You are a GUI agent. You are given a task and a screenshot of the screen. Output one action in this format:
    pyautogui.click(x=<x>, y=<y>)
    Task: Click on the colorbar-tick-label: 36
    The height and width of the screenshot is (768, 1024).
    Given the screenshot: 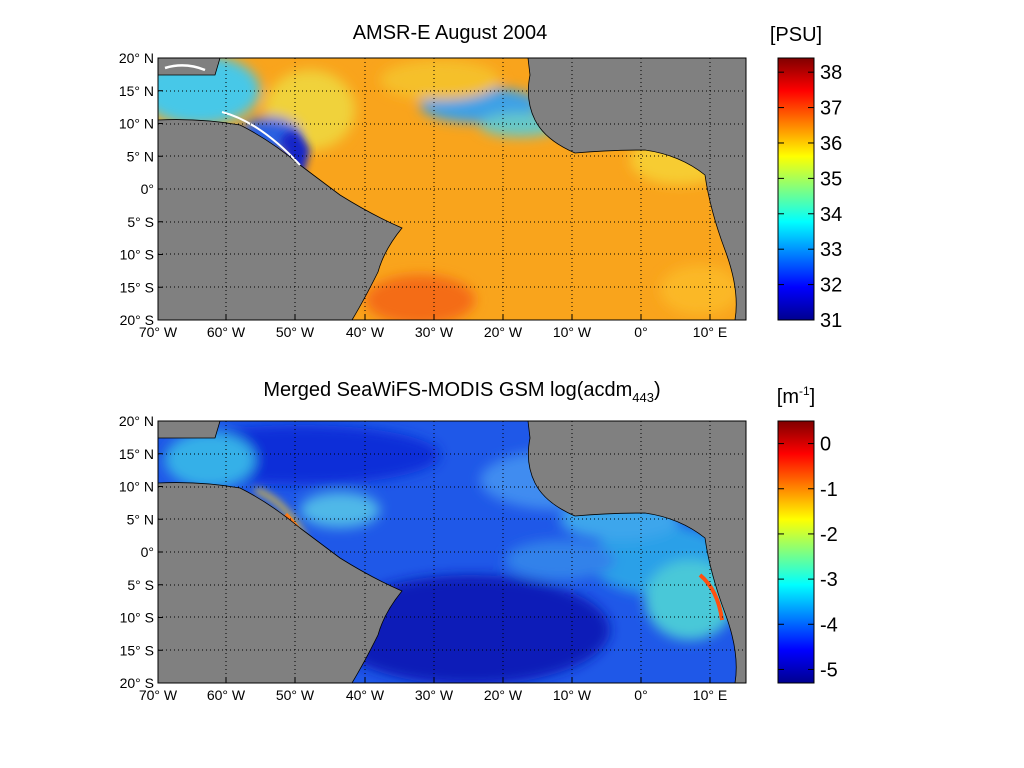 What is the action you would take?
    pyautogui.click(x=831, y=144)
    